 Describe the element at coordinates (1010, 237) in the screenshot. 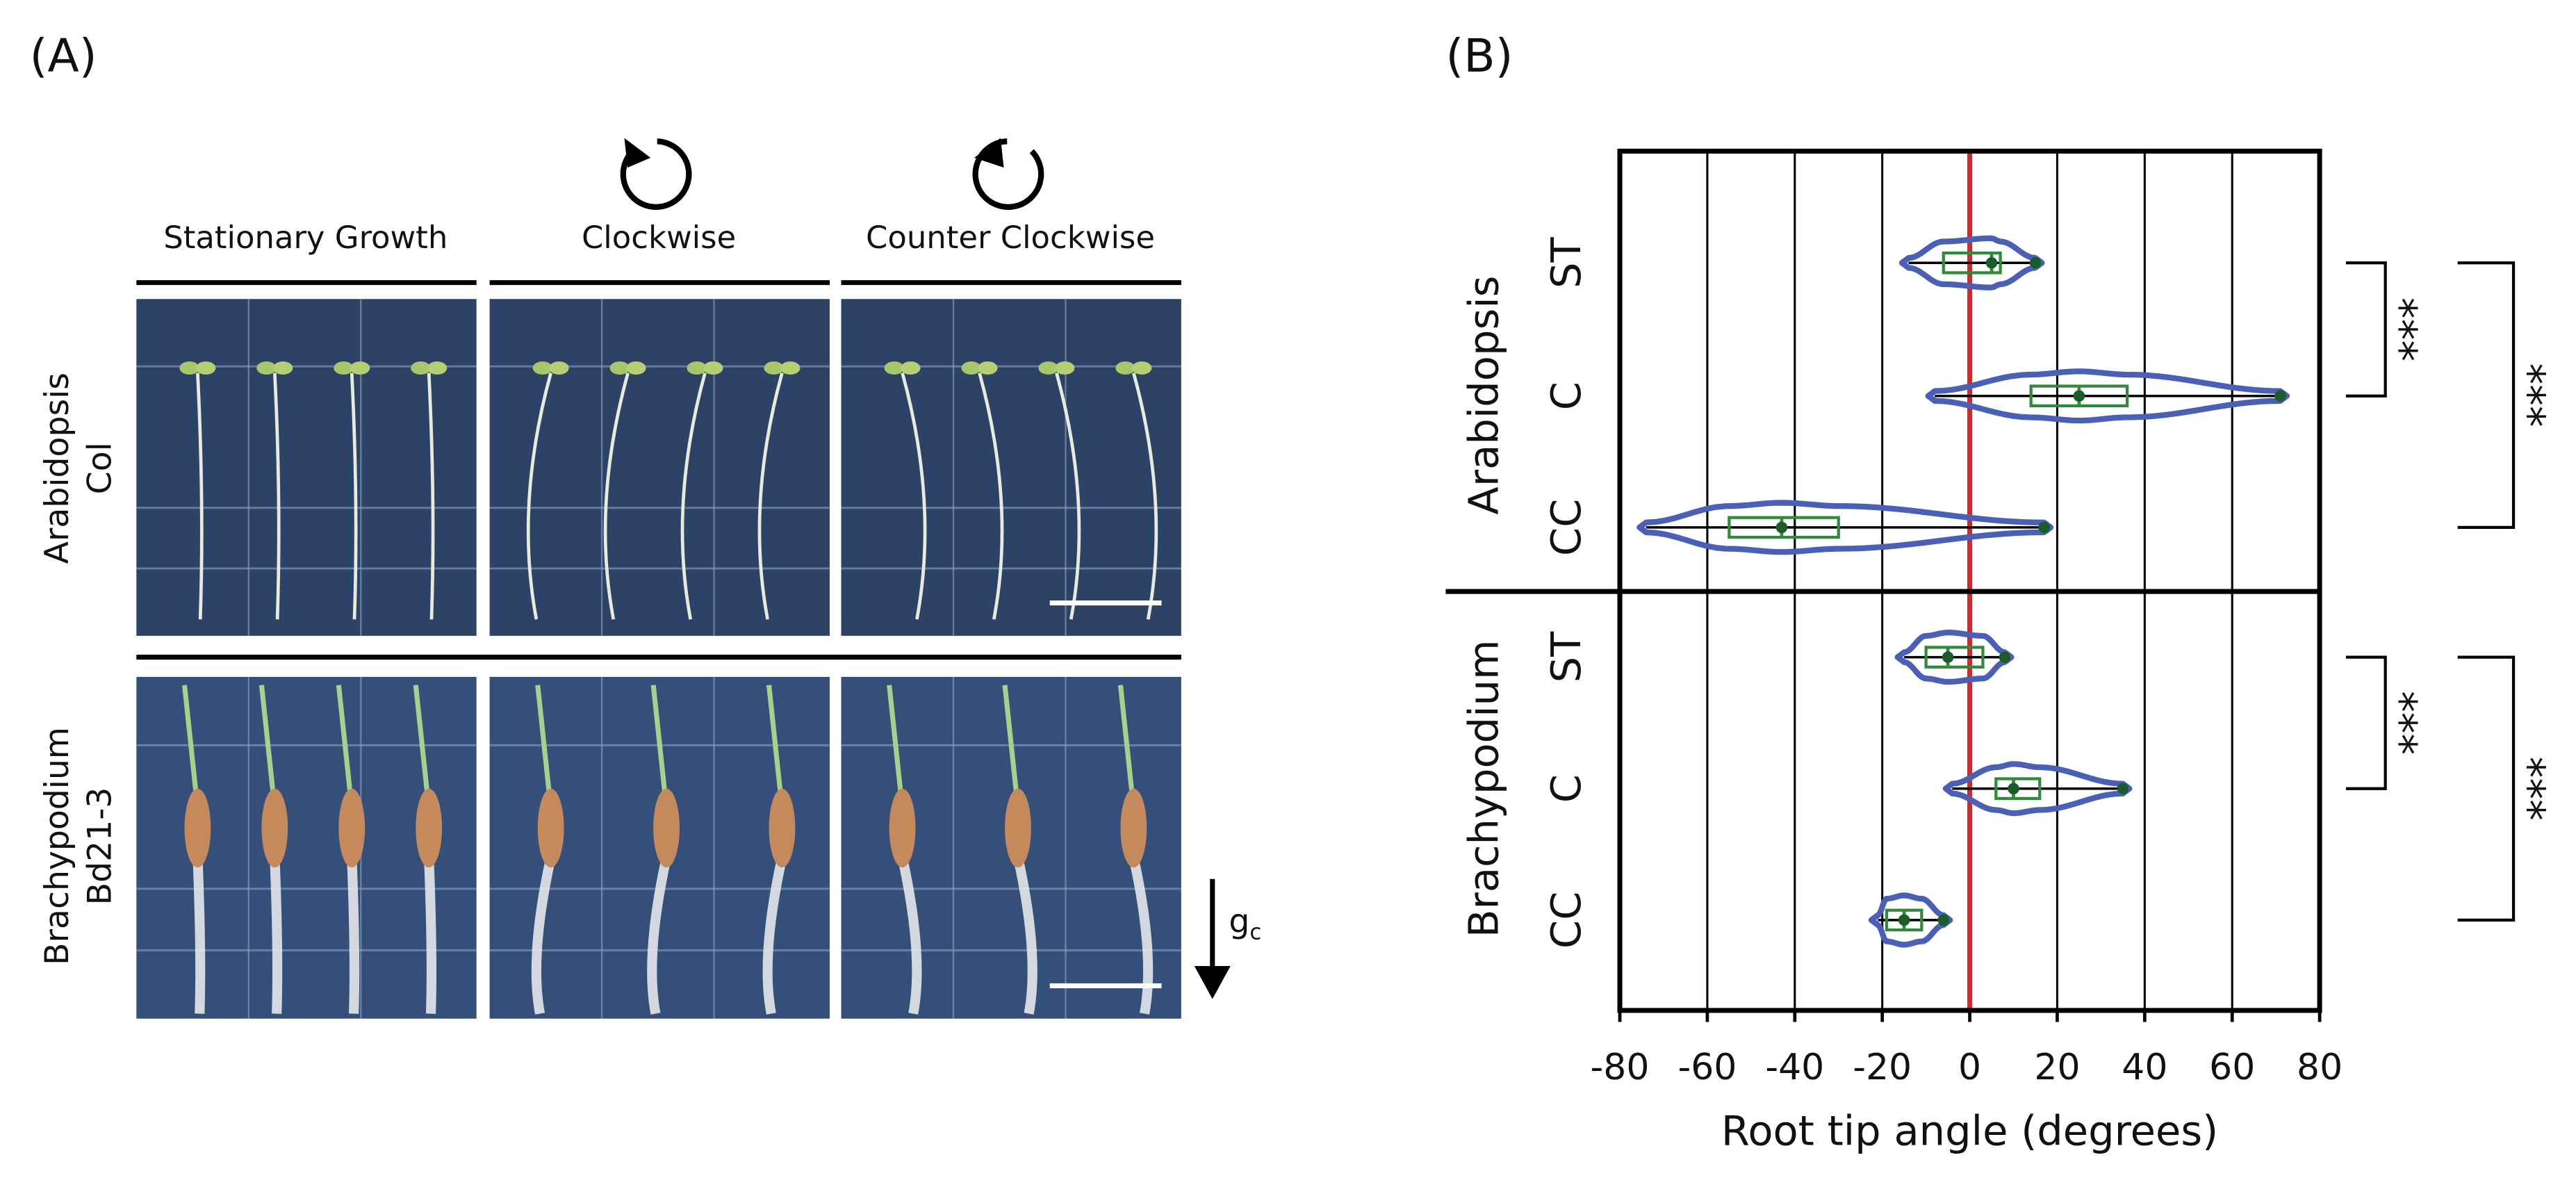

I see `column-header: Counter Clockwise` at that location.